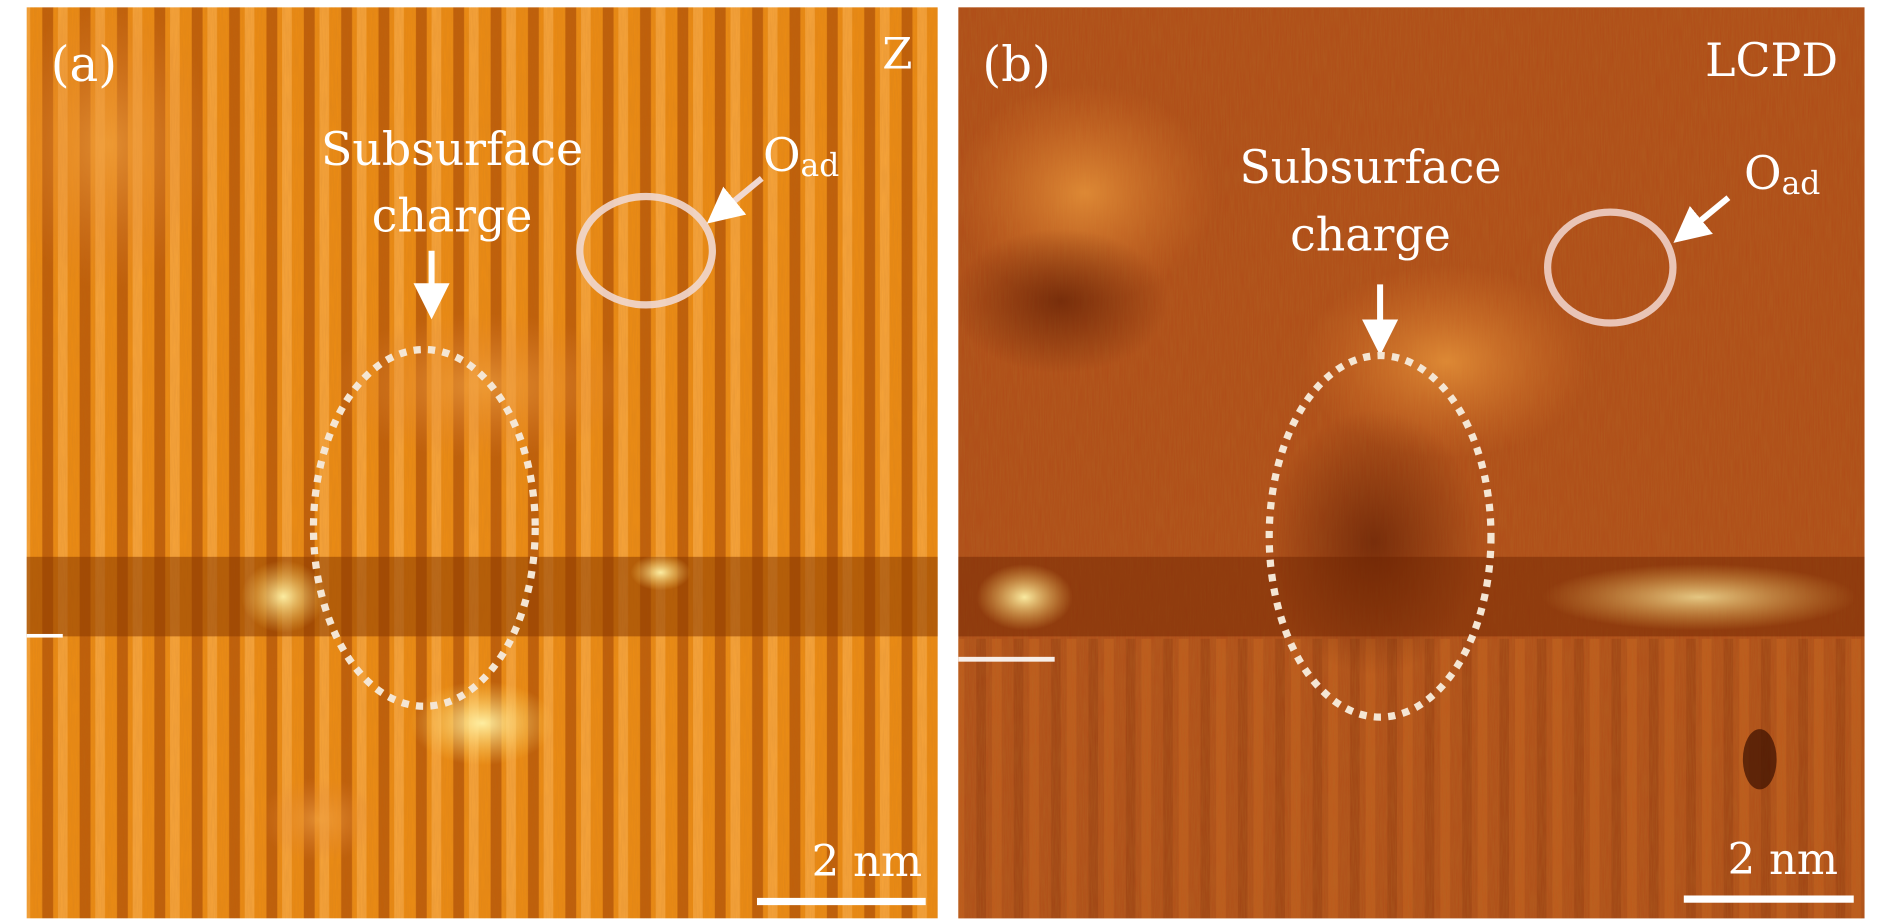 Image resolution: width=1890 pixels, height=922 pixels. Describe the element at coordinates (867, 862) in the screenshot. I see `panel-a-scale-label: 2 nm` at that location.